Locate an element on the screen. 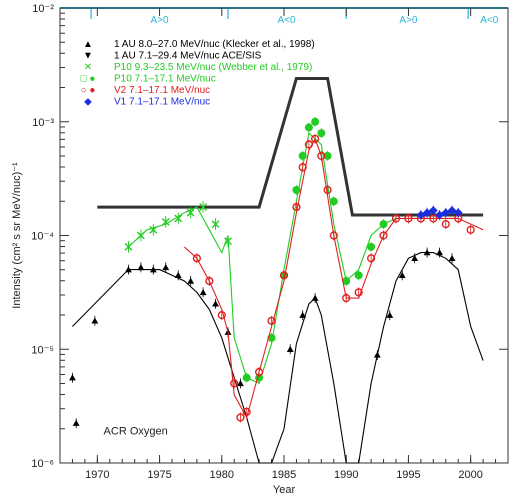  x-tick-label: 1970 is located at coordinates (97, 475).